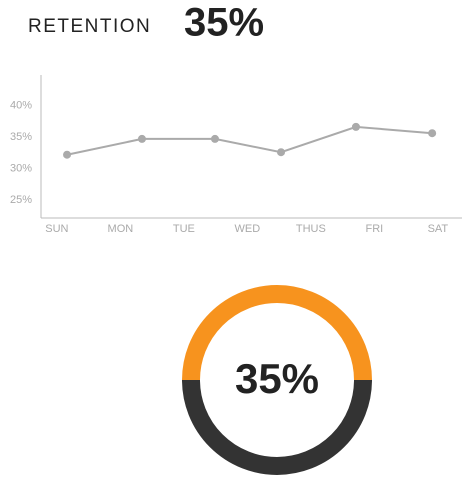 Image resolution: width=465 pixels, height=483 pixels. Describe the element at coordinates (184, 229) in the screenshot. I see `x-tick-label: TUE` at that location.